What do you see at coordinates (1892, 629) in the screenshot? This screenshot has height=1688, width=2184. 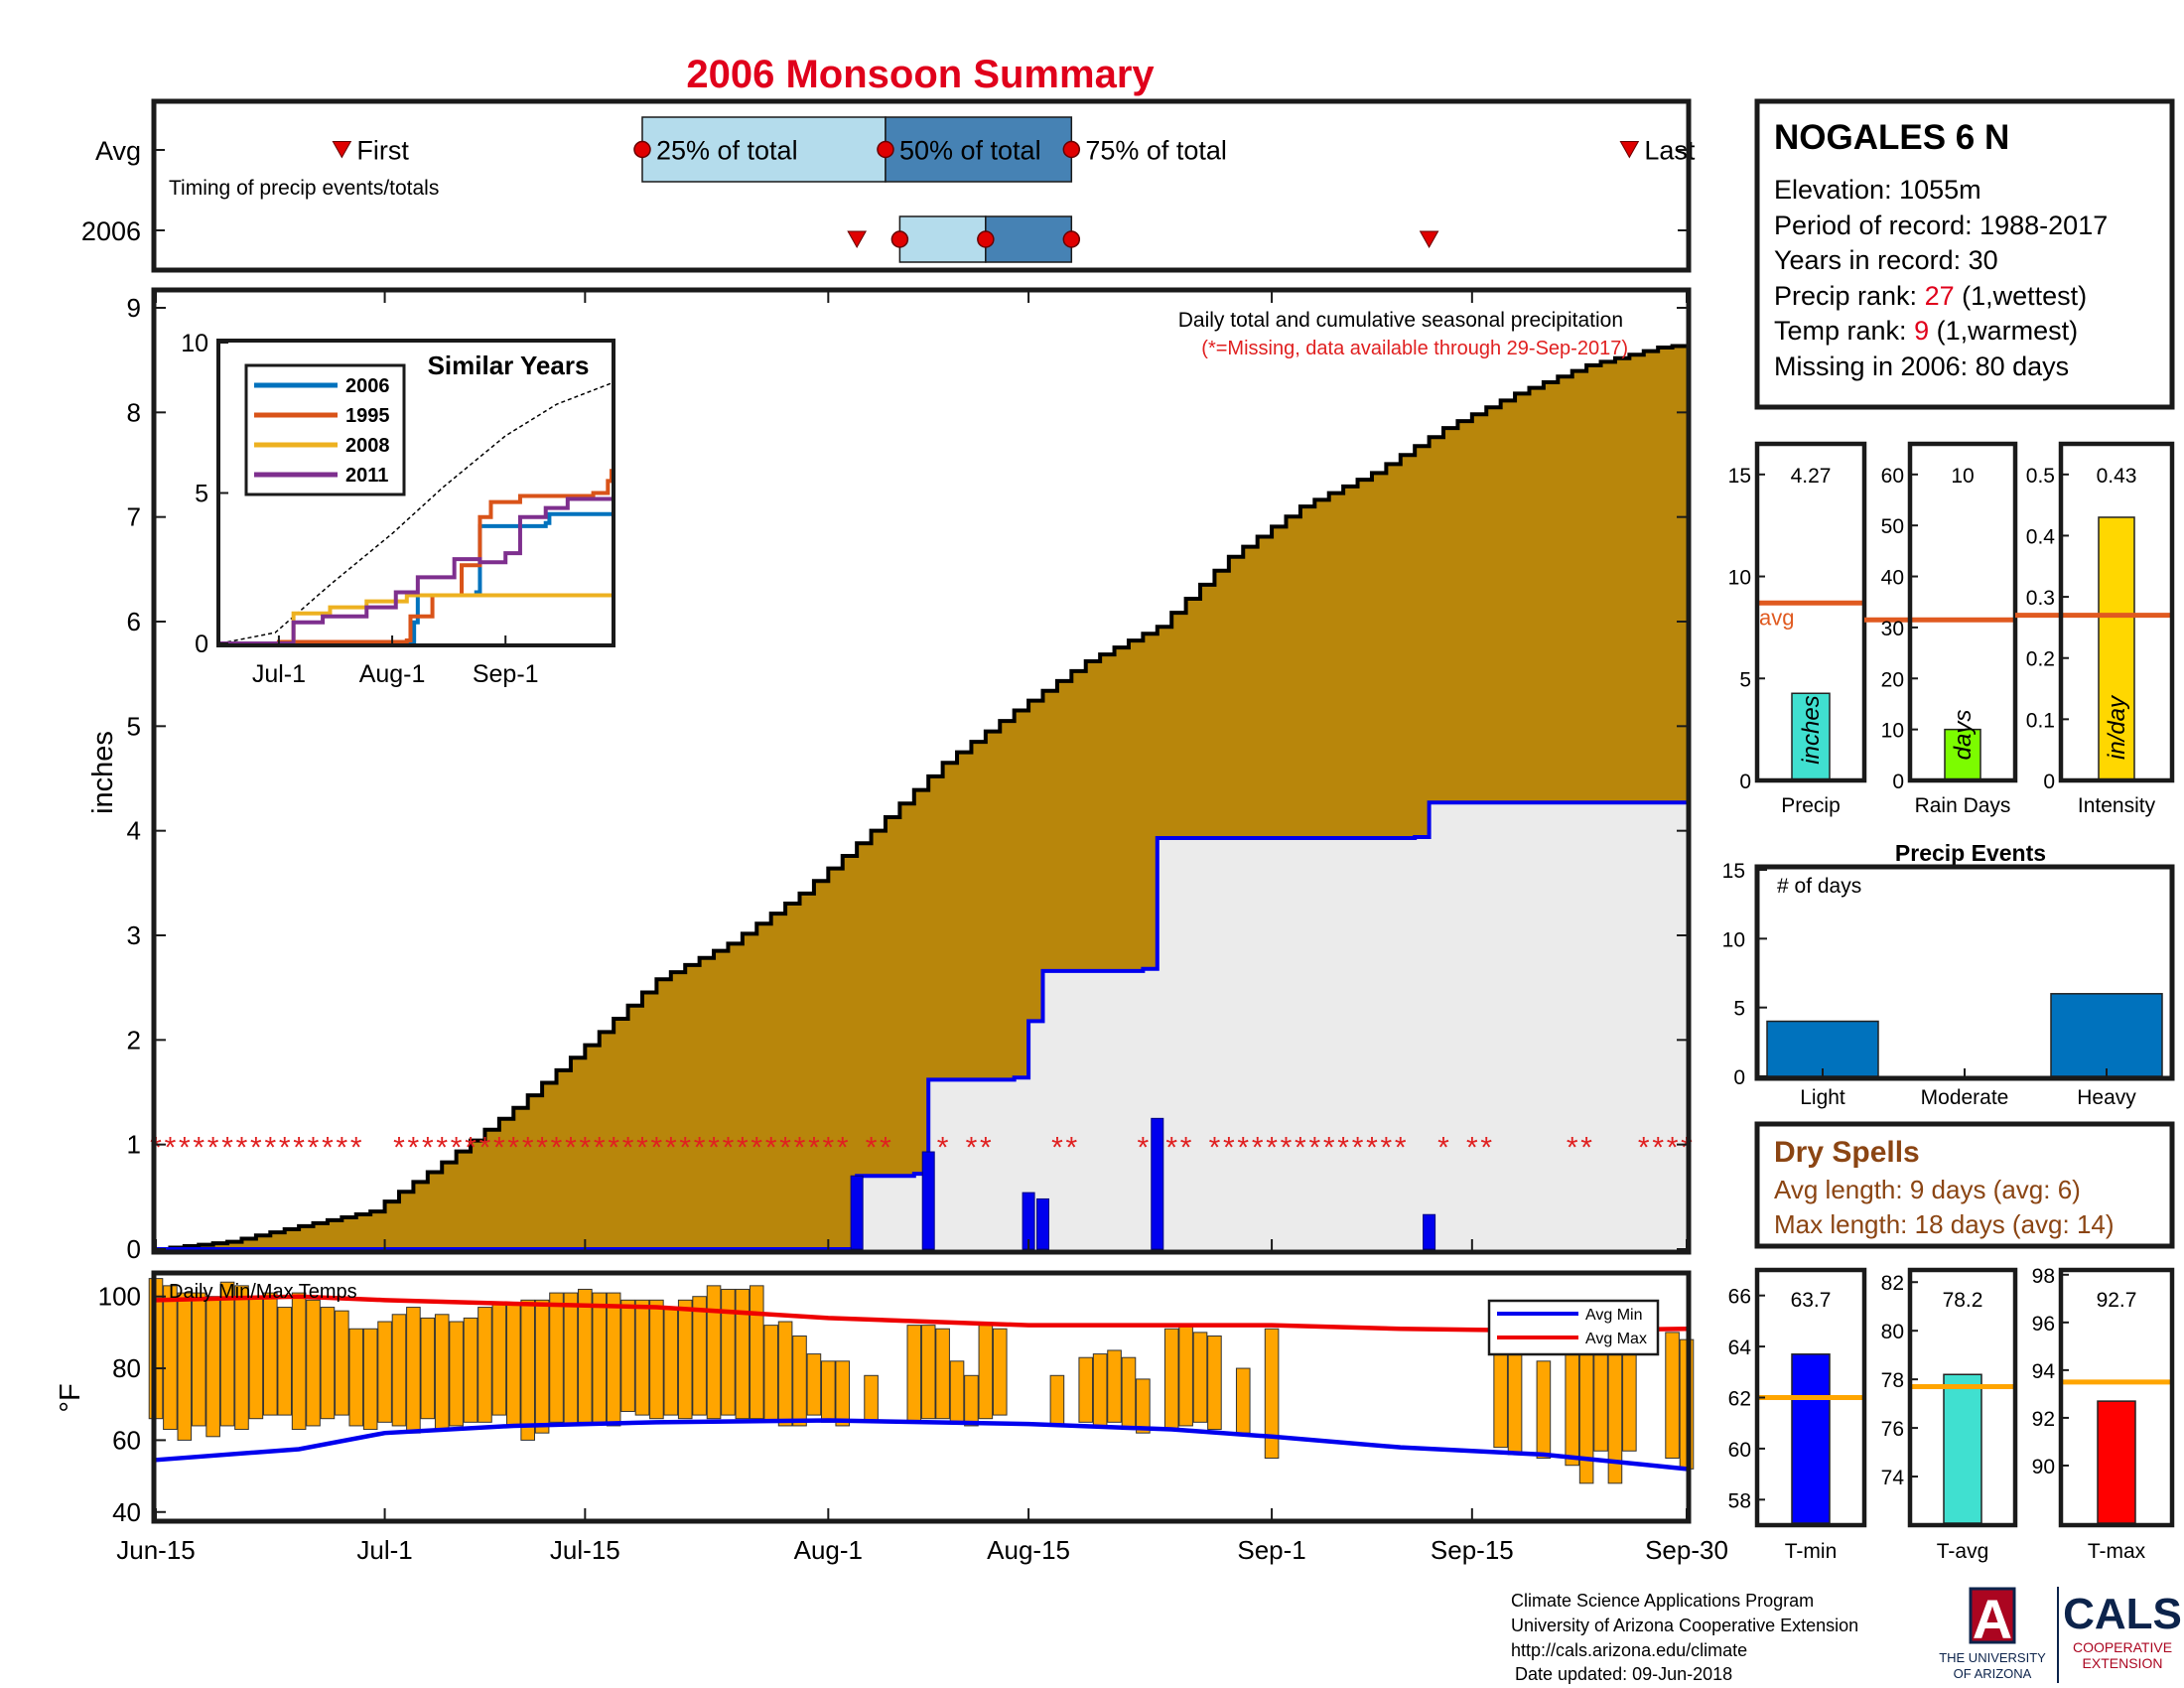 I see `panel-y-tick-label: 30` at bounding box center [1892, 629].